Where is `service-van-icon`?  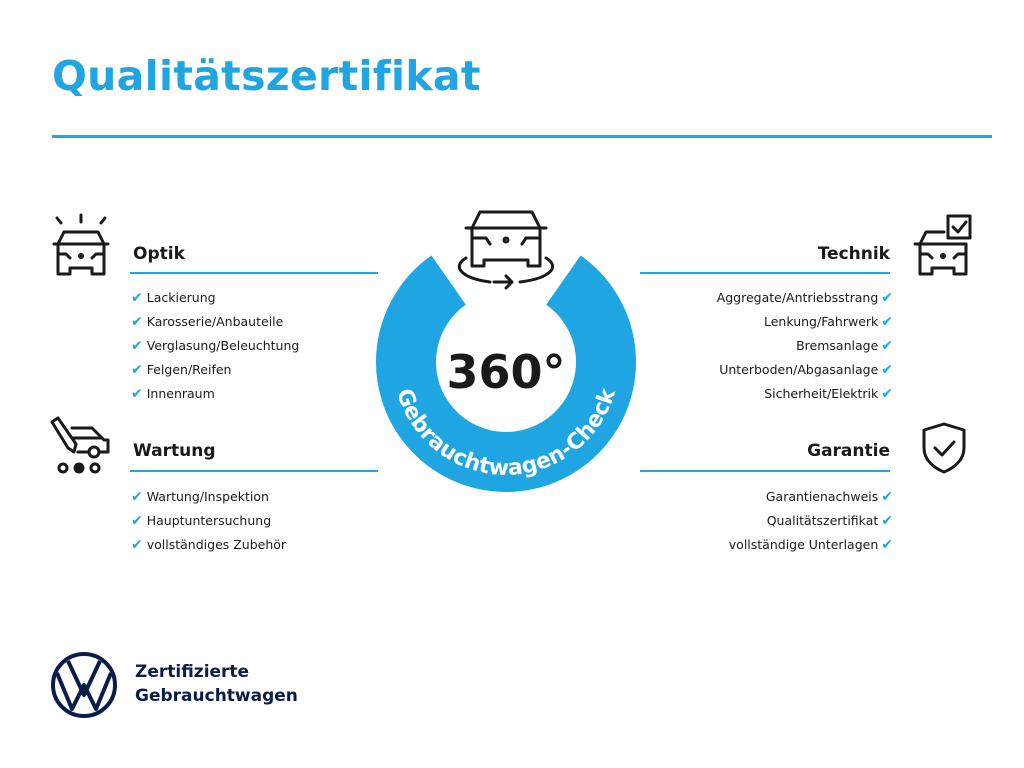 service-van-icon is located at coordinates (80, 445).